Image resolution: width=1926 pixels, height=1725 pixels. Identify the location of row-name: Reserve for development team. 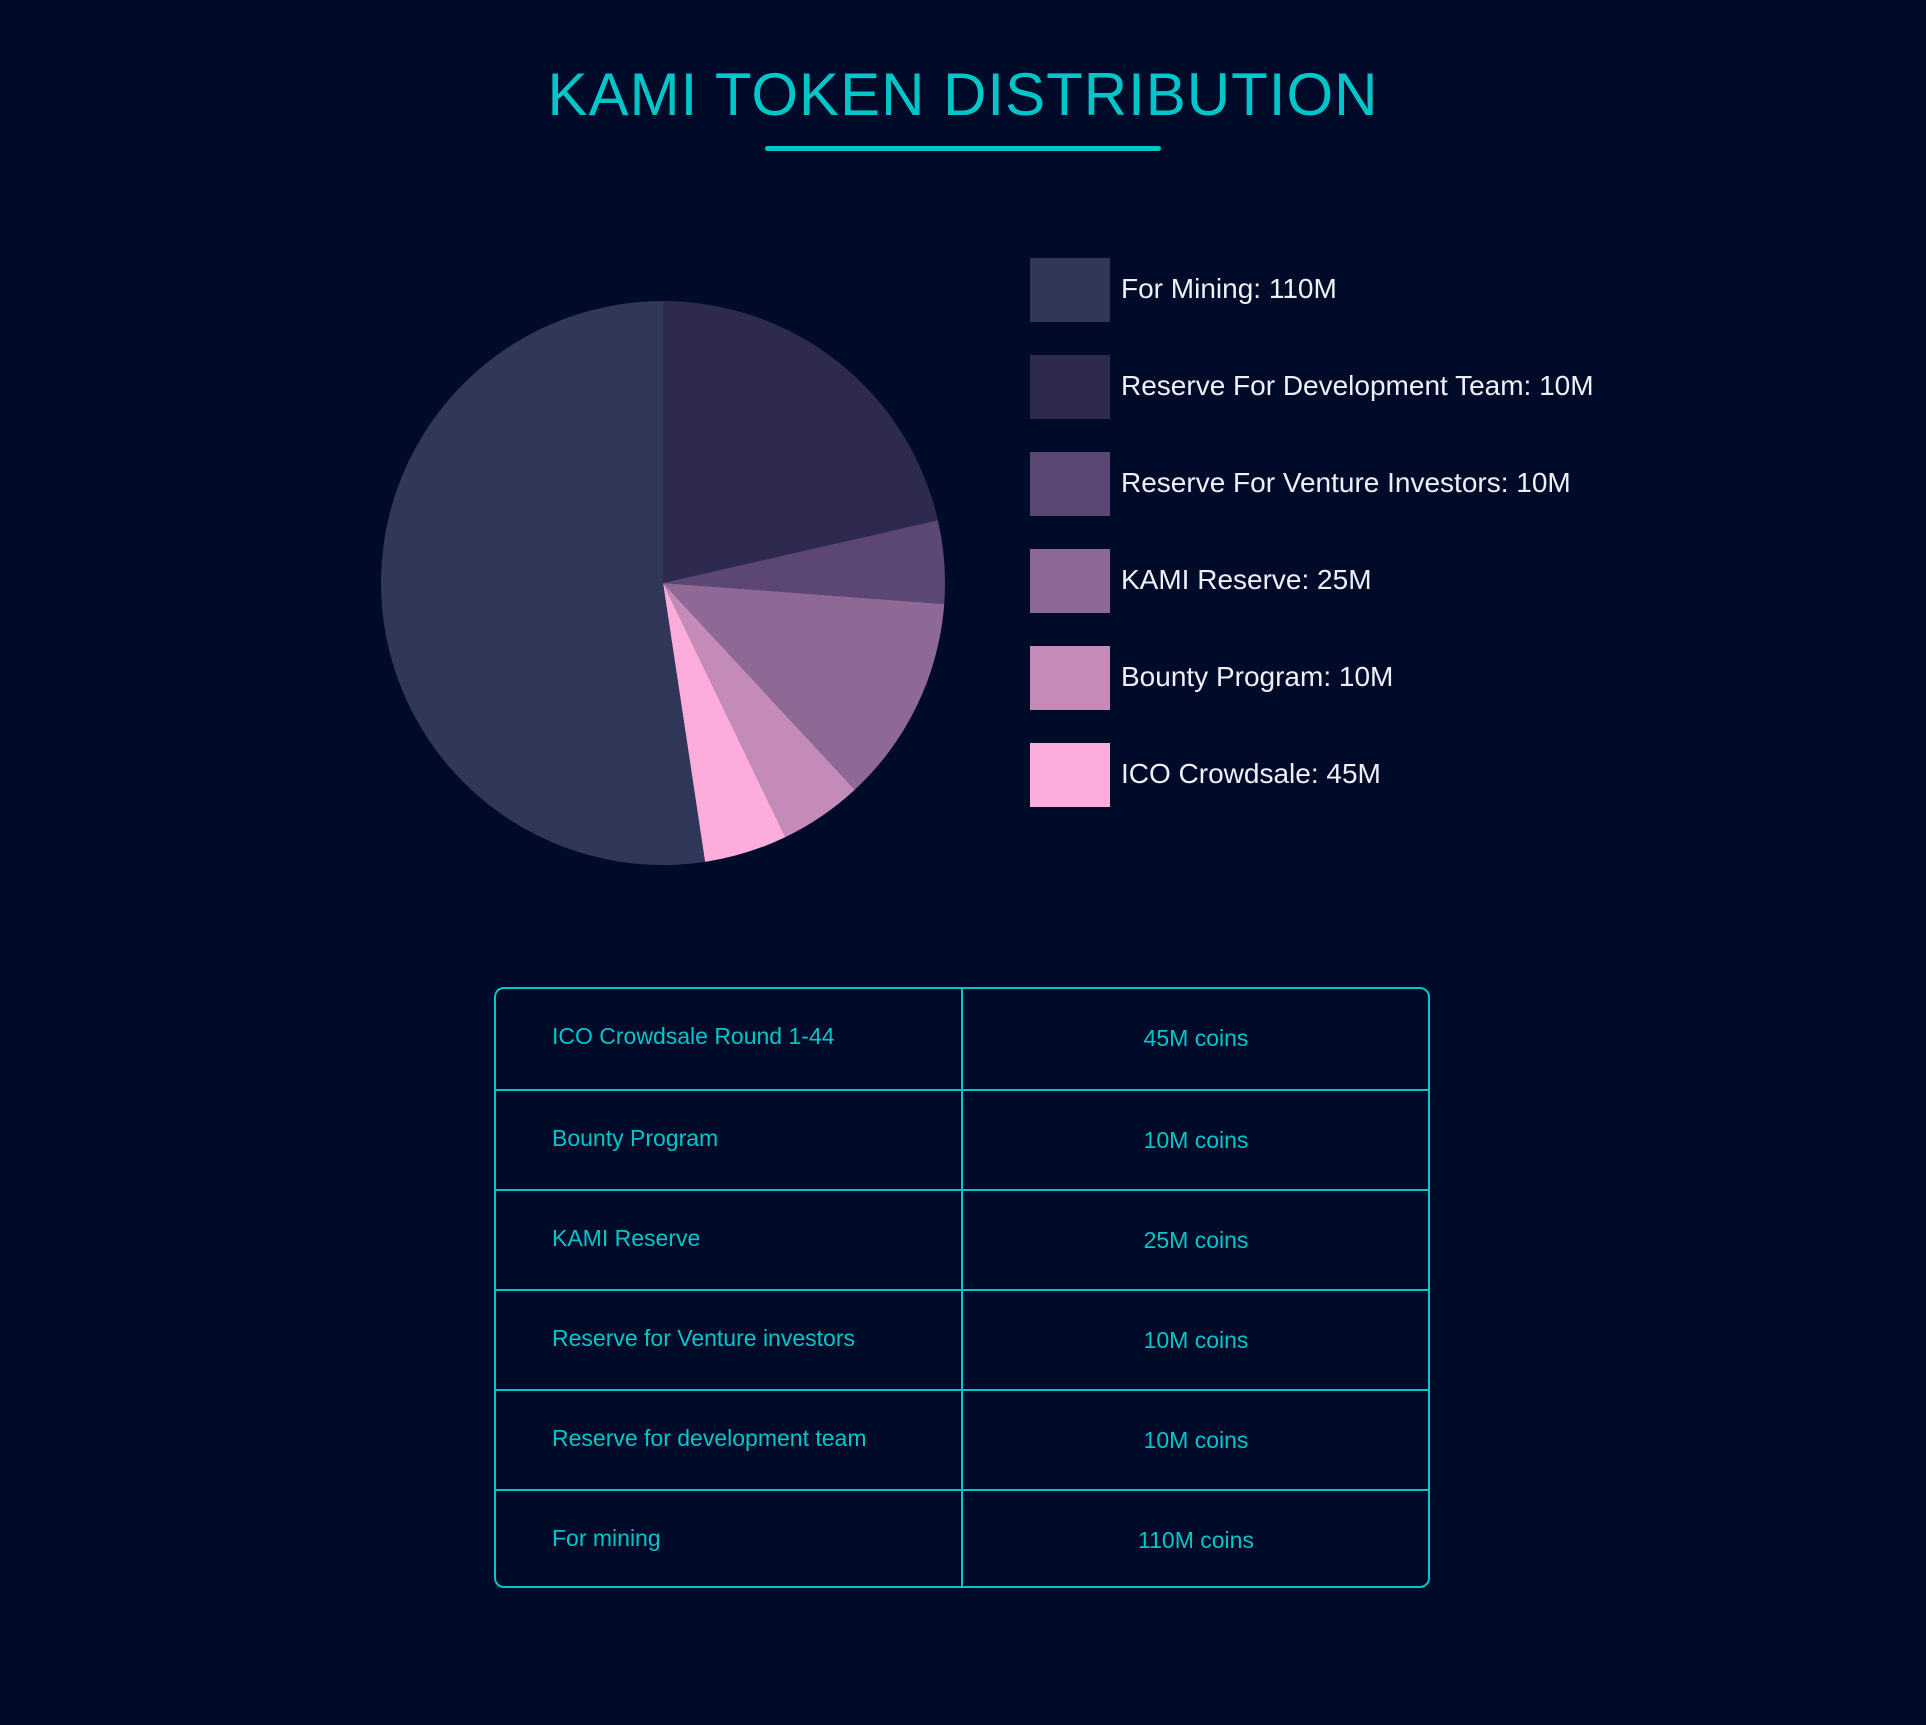
(709, 1438).